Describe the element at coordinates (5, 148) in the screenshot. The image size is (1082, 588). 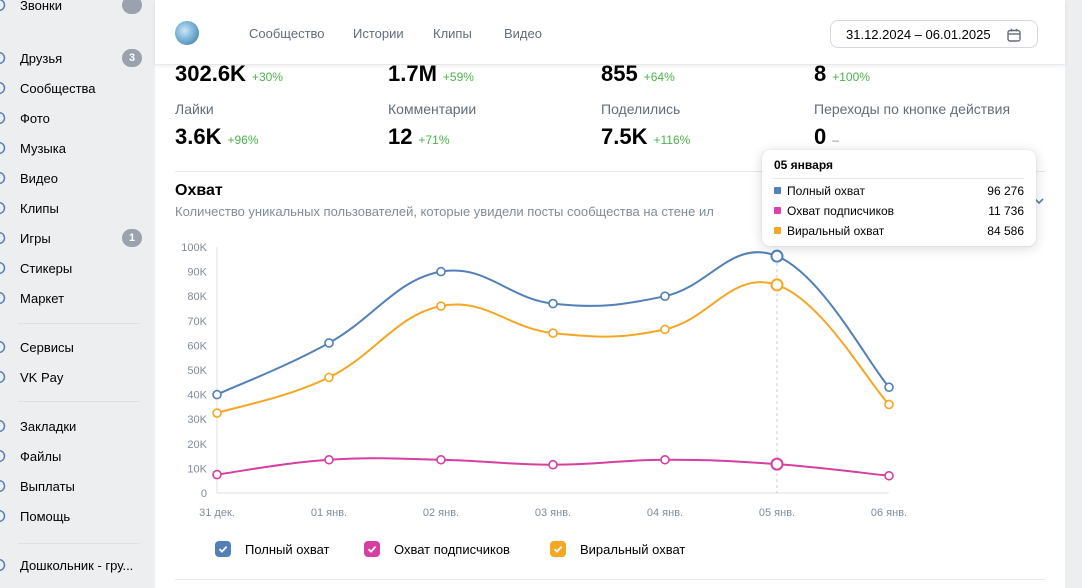
I see `music-icon` at that location.